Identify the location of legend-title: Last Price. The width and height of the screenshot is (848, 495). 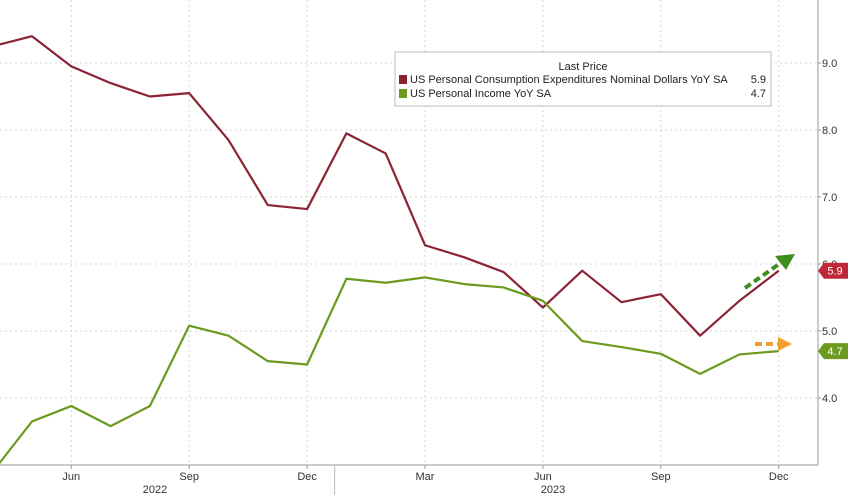
(583, 67).